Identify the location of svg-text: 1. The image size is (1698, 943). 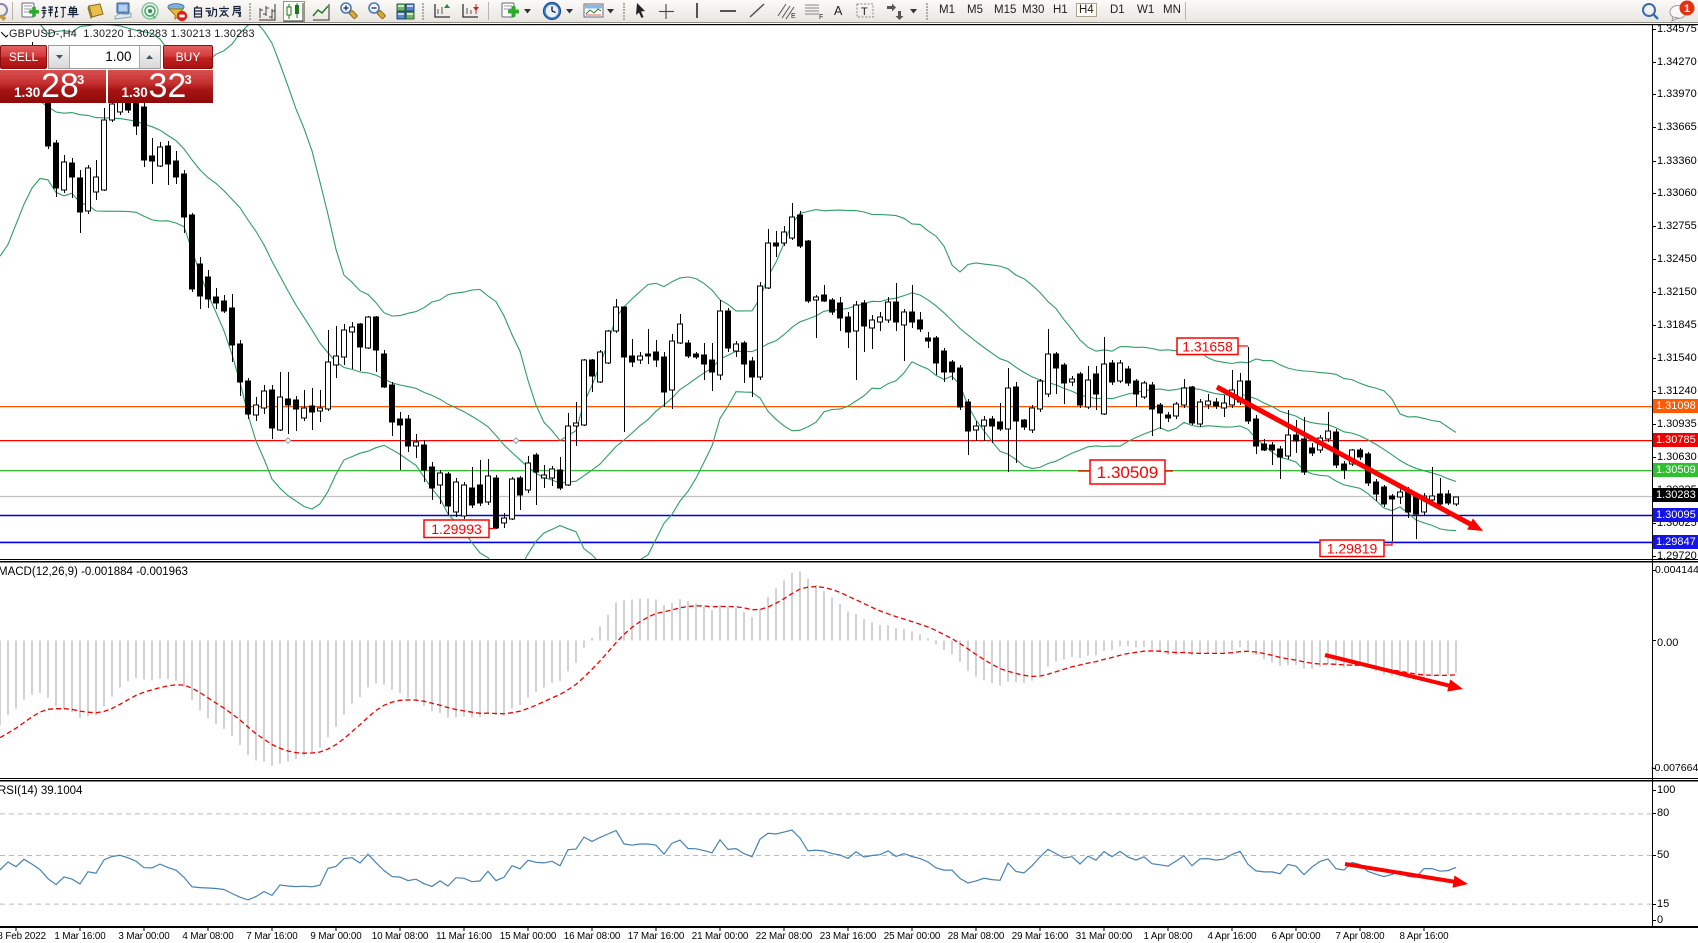
(1687, 9).